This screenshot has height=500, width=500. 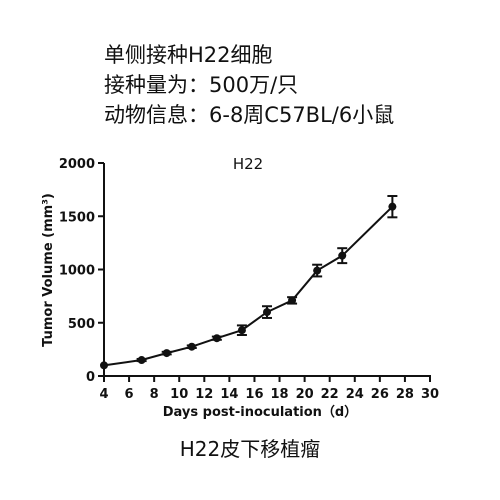 I want to click on header-text: 单侧接种H22细胞 接种量为：500万/只 动物信息：6-8周C57BL/6小鼠, so click(x=249, y=85).